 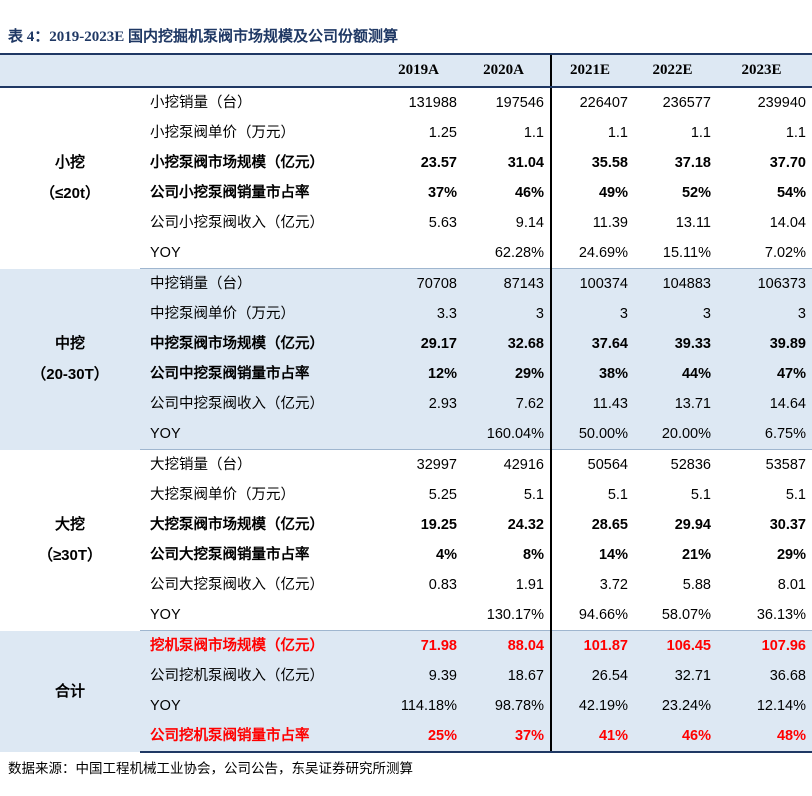 What do you see at coordinates (592, 525) in the screenshot?
I see `value-cell: 28.65` at bounding box center [592, 525].